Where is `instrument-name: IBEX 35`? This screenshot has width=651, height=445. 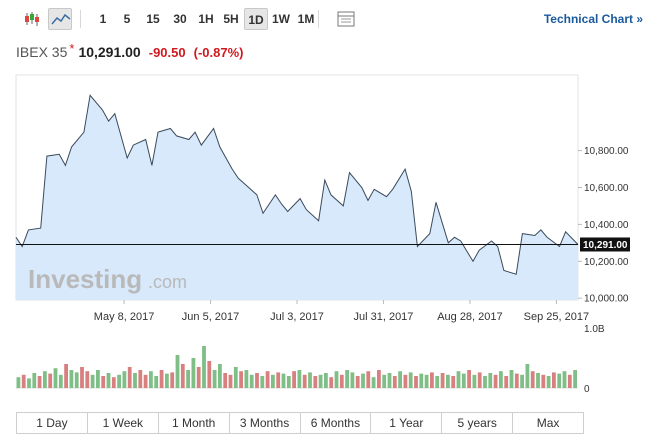
instrument-name: IBEX 35 is located at coordinates (42, 52).